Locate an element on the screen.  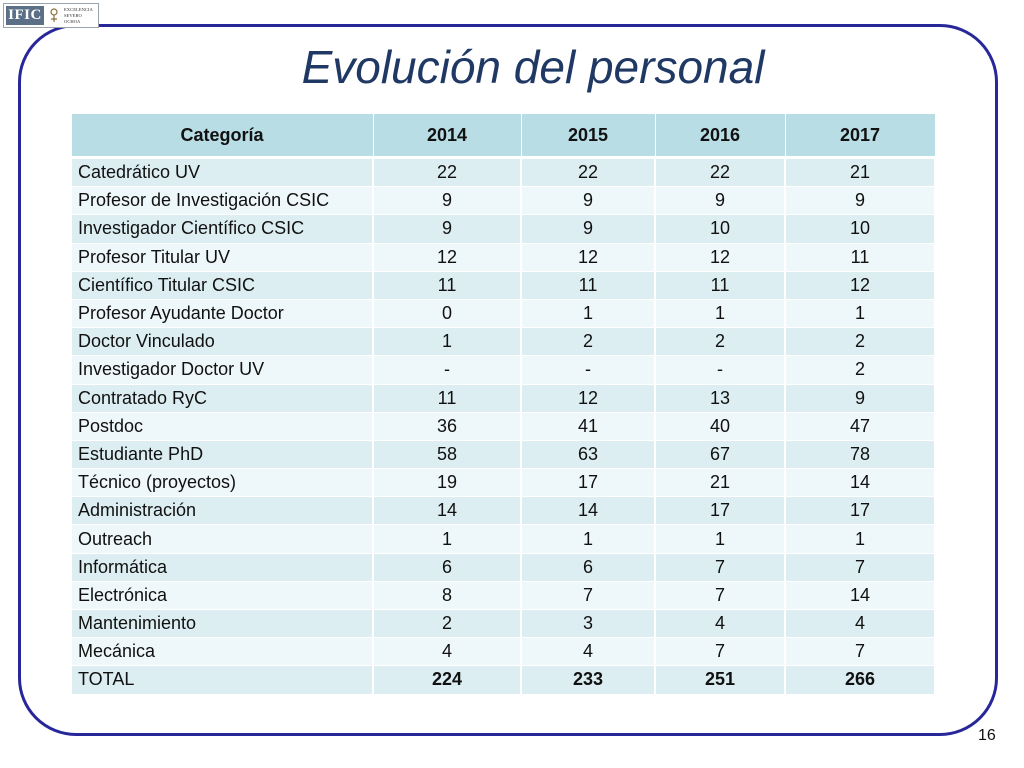
slide-title: Evolución del personal is located at coordinates (533, 67).